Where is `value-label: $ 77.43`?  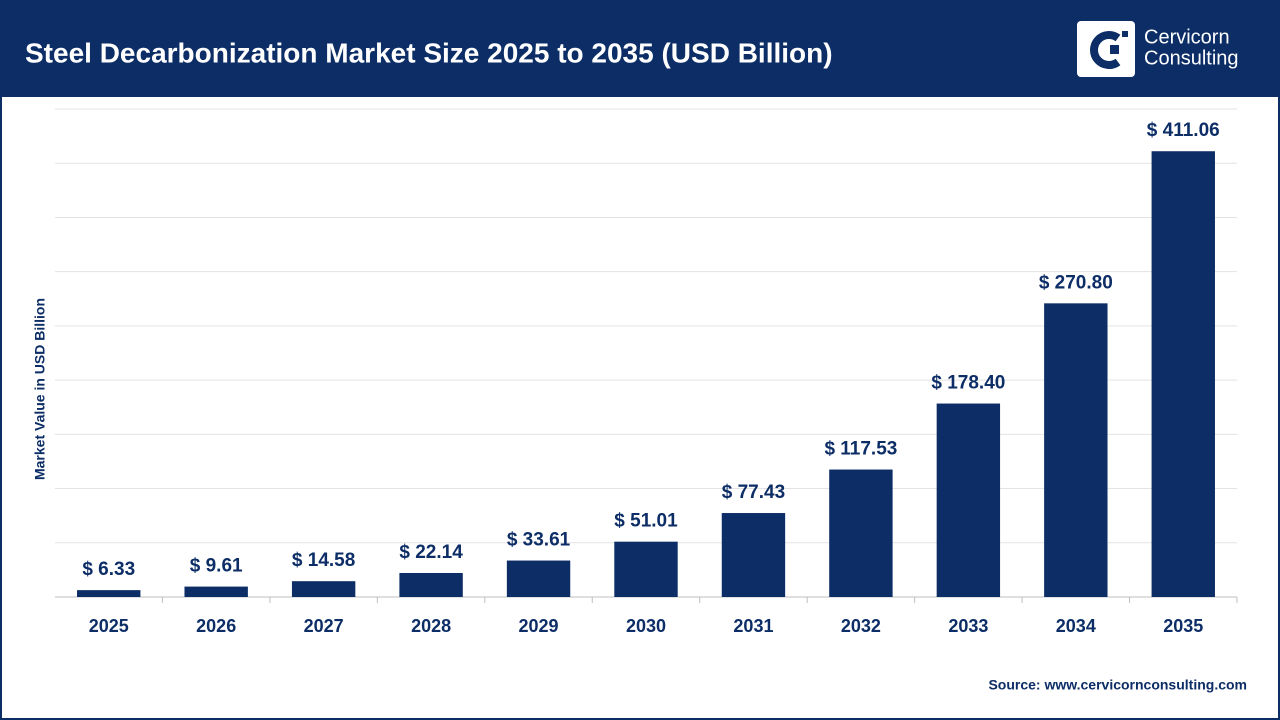 value-label: $ 77.43 is located at coordinates (753, 492).